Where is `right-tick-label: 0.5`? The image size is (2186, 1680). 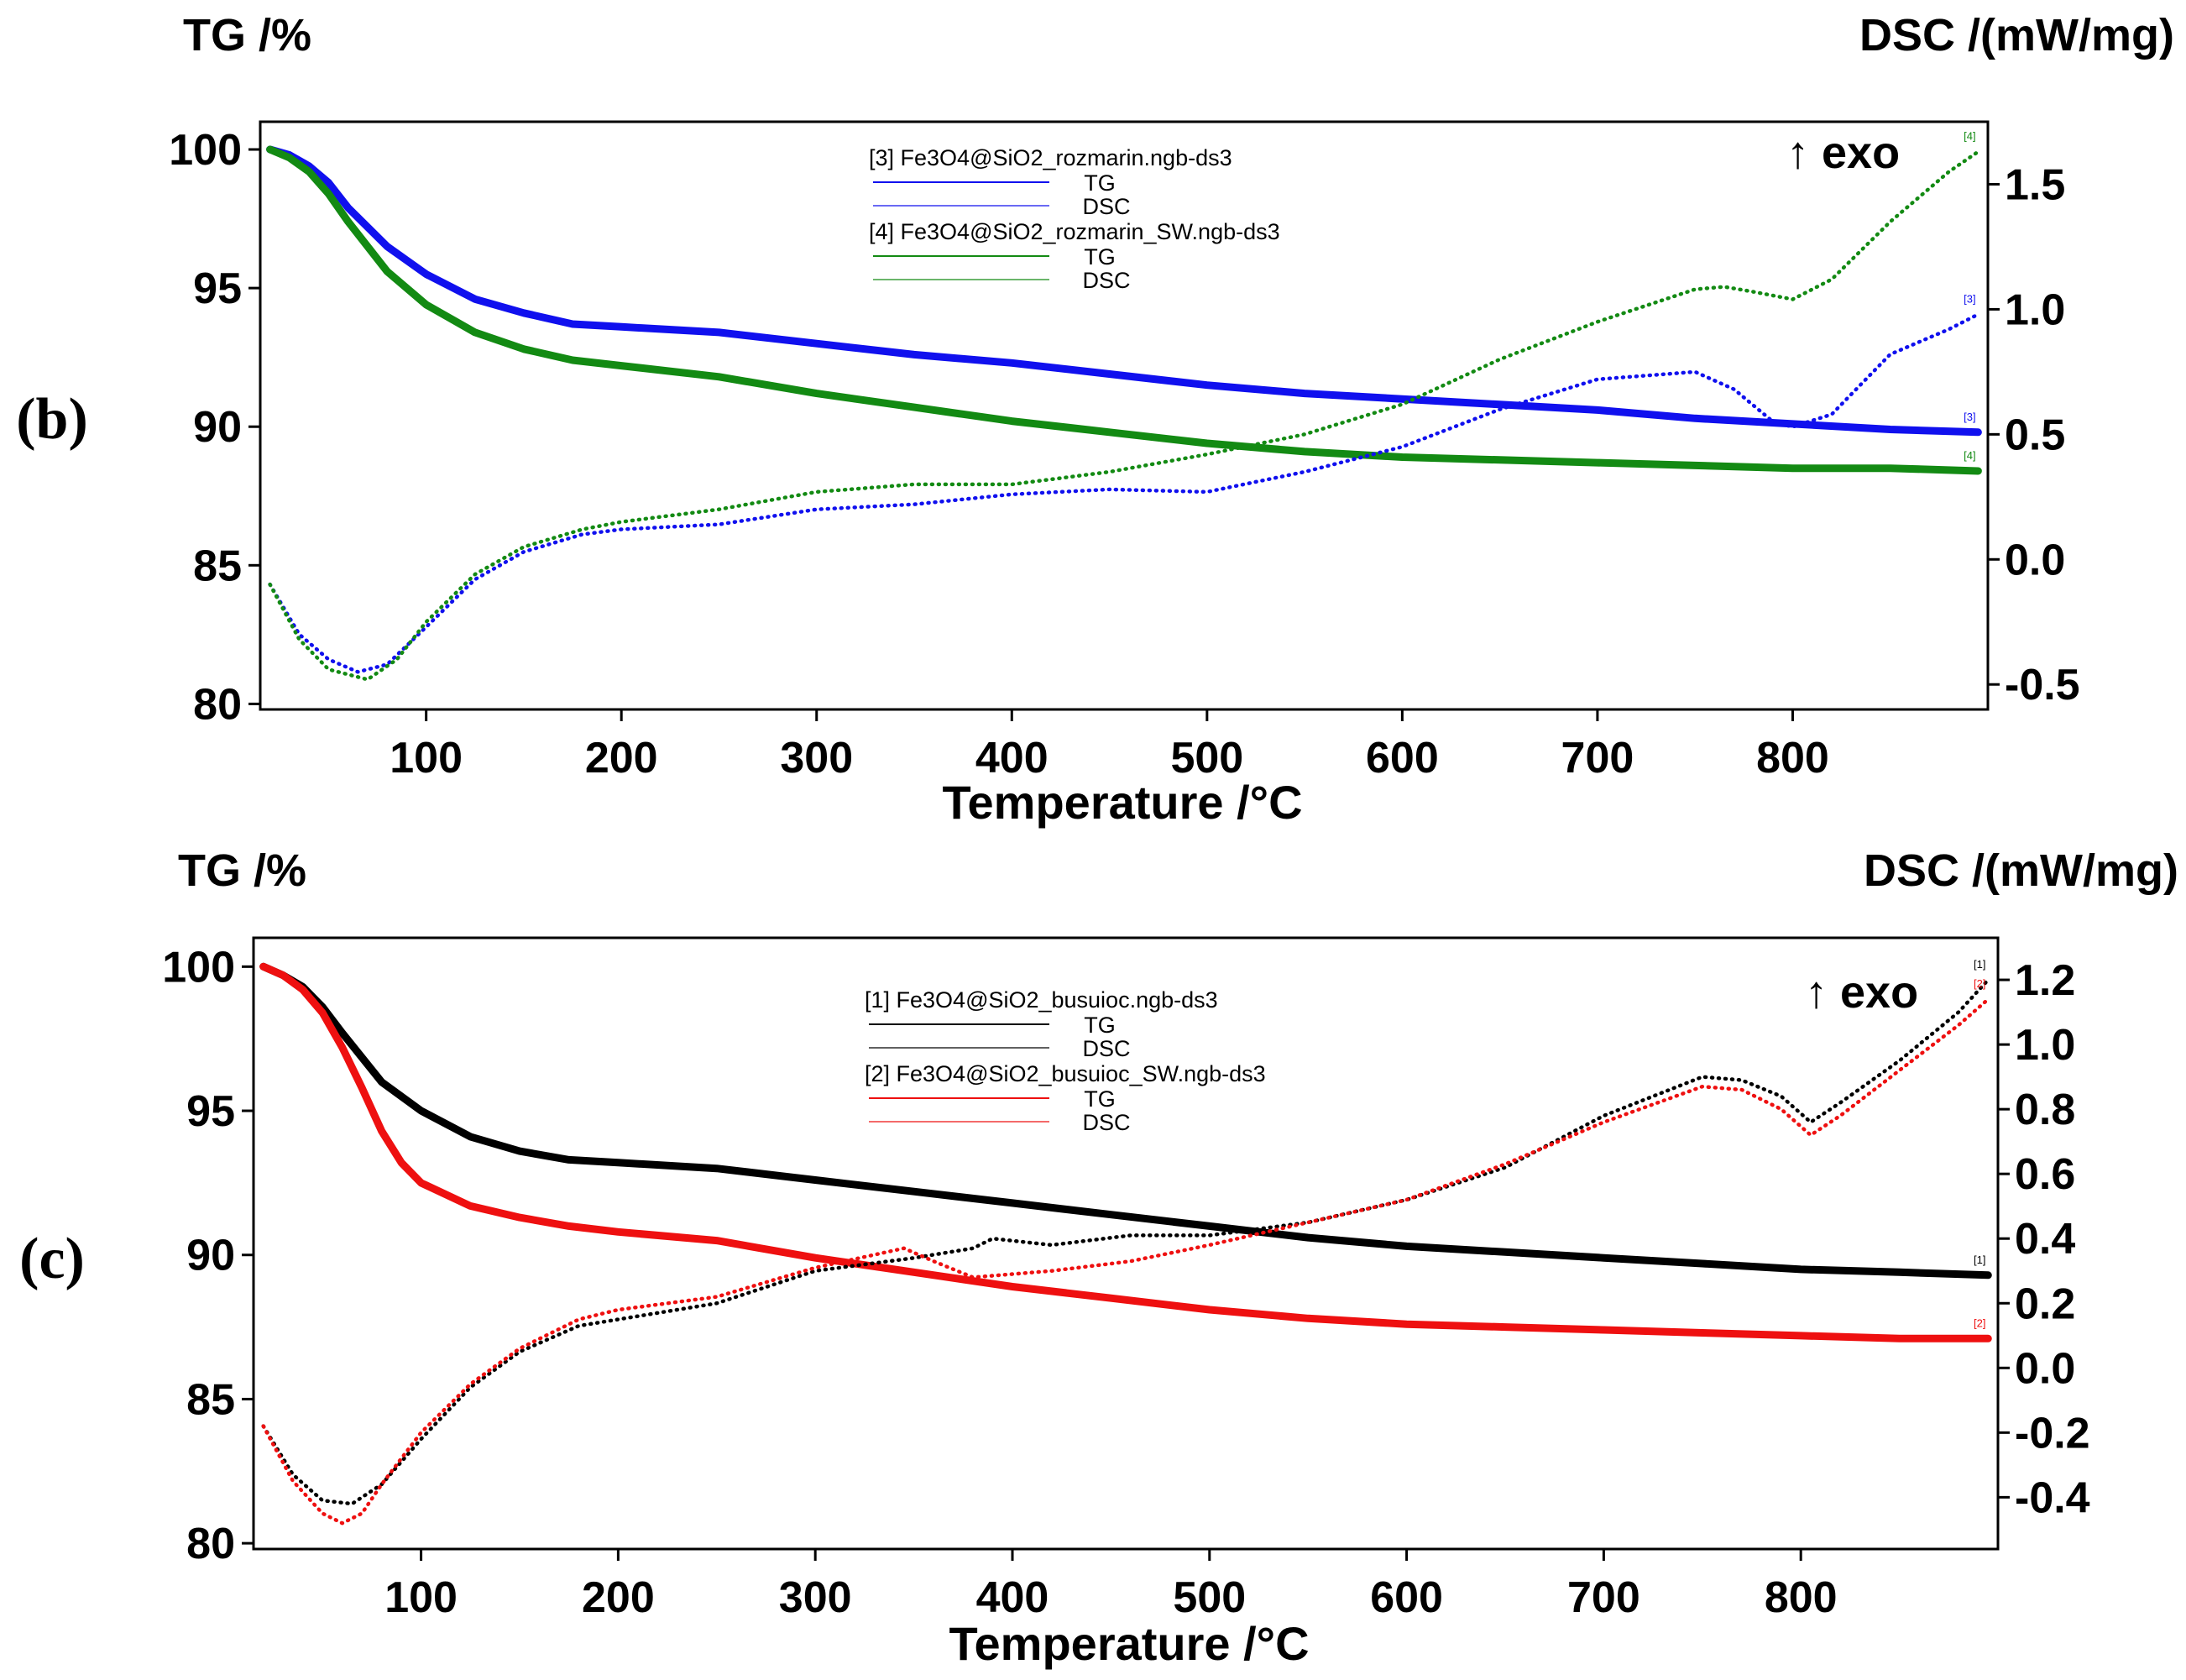
right-tick-label: 0.5 is located at coordinates (2035, 435).